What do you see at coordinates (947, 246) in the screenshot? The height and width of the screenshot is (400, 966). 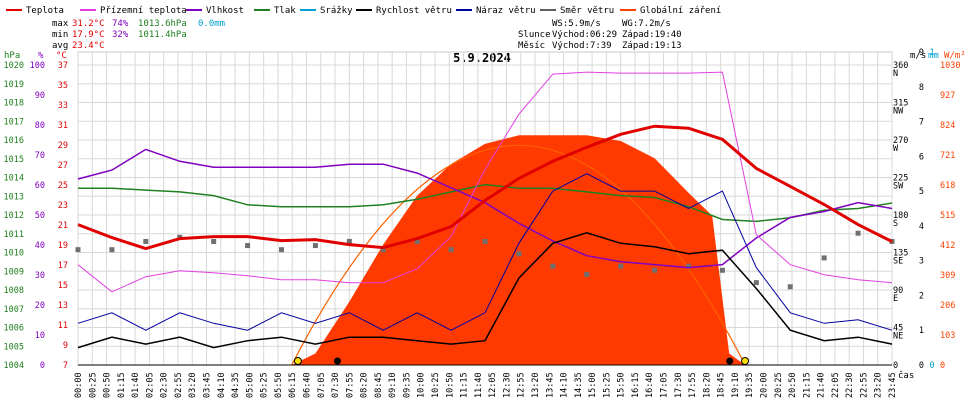 I see `tick-wm2: 412` at bounding box center [947, 246].